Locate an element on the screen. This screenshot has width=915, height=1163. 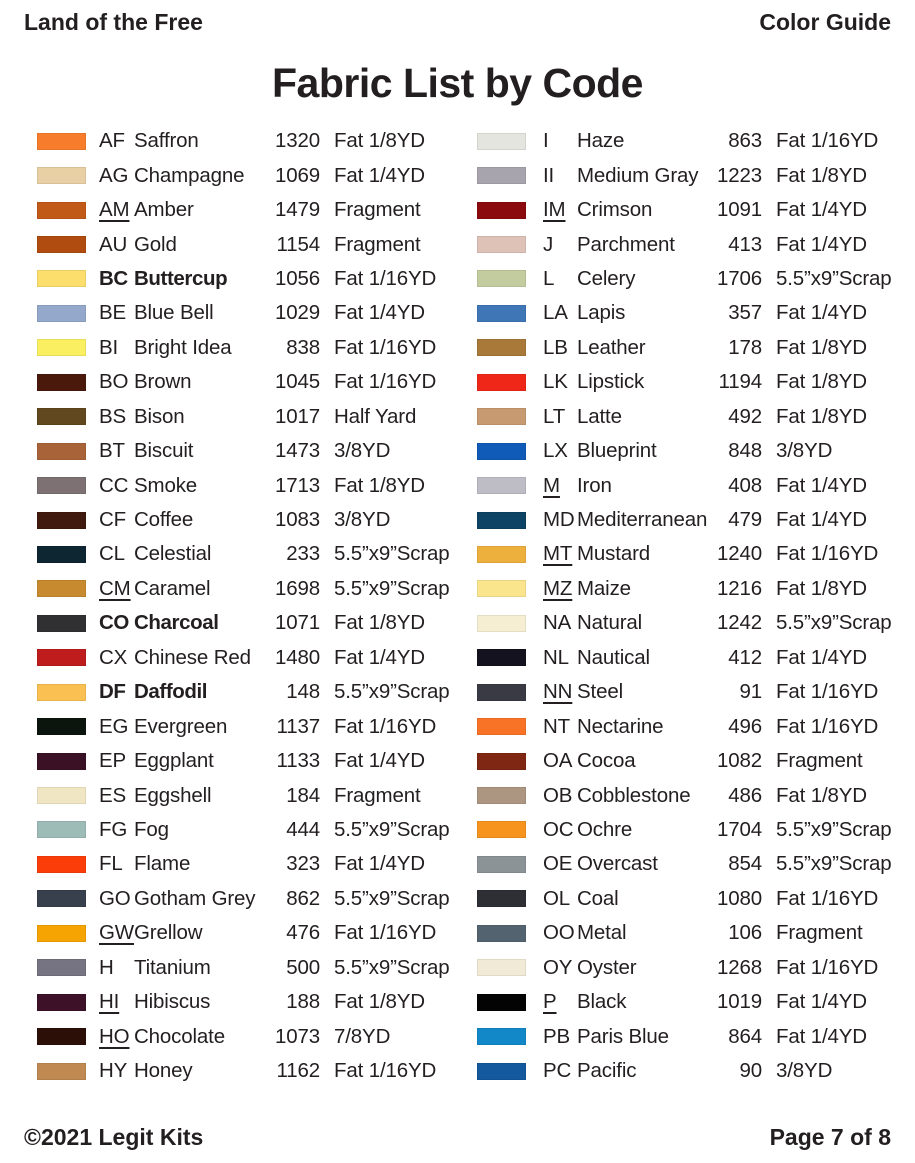
fabric-row: PB Paris Blue 864 Fat 1/4YD is located at coordinates (685, 1036).